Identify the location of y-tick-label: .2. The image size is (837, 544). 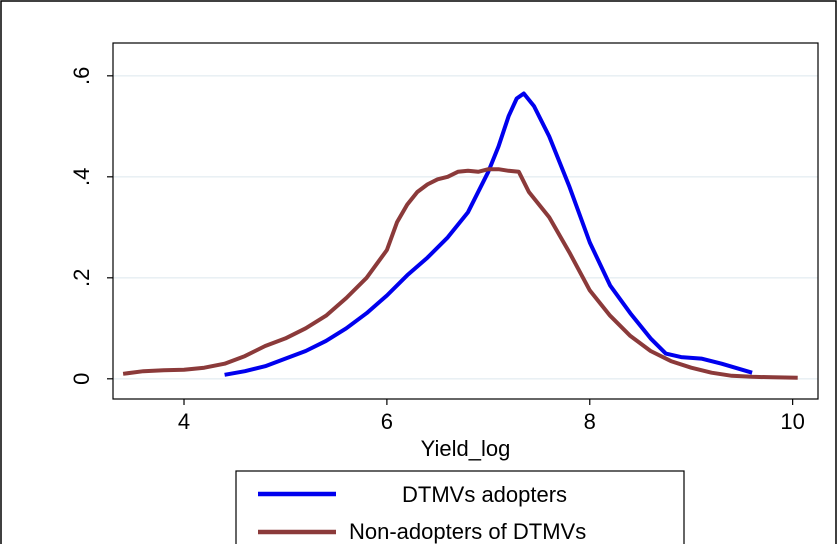
(81, 278).